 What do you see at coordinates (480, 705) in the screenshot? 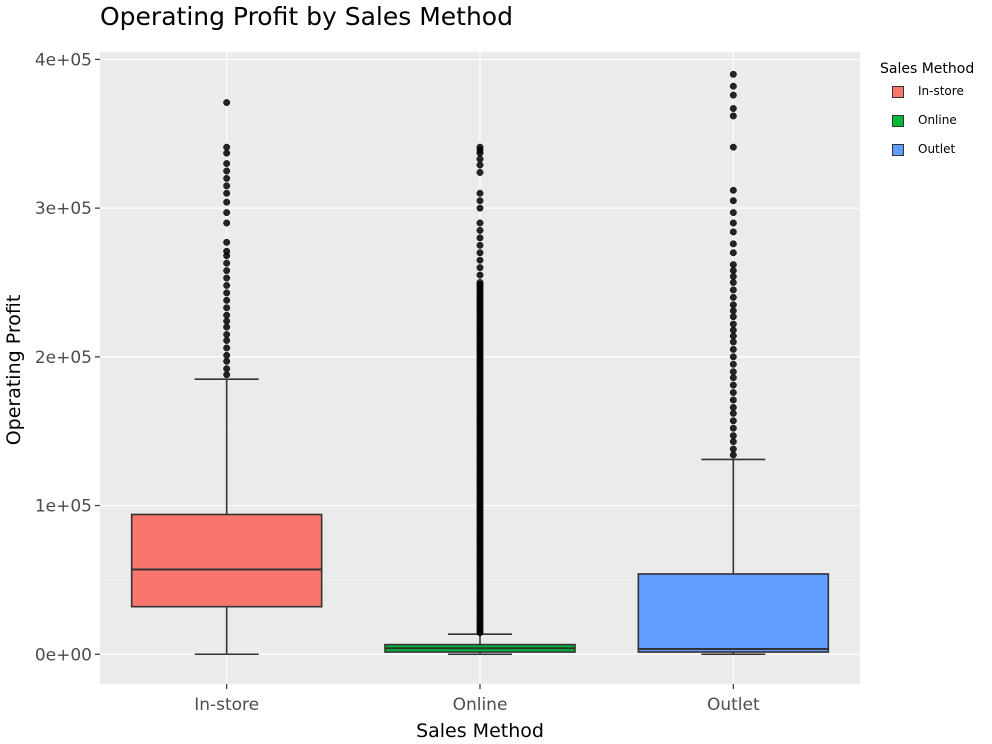
I see `x-tick-label: Online` at bounding box center [480, 705].